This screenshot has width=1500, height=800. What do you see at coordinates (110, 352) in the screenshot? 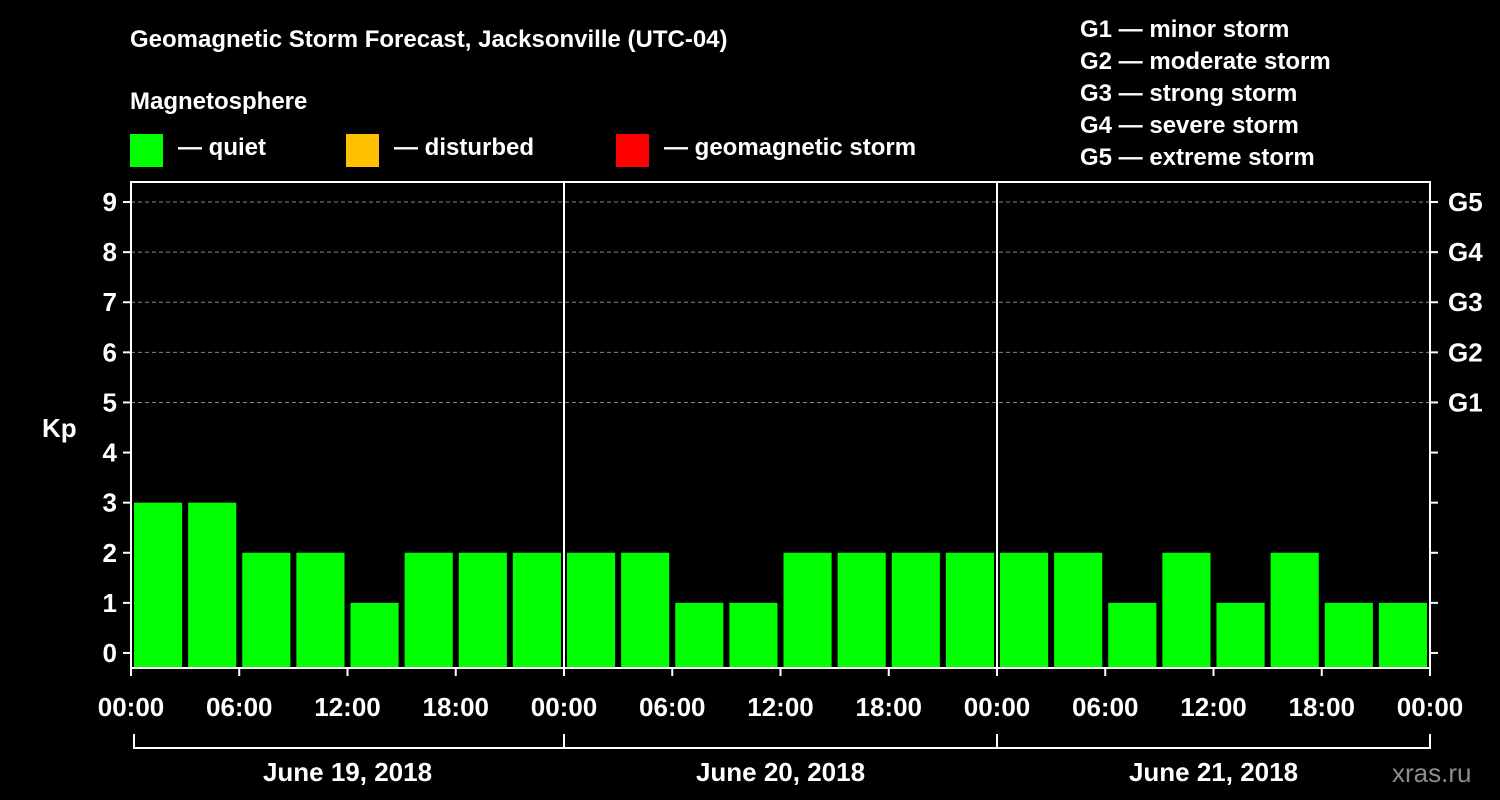
I see `y-tick-label: 6` at bounding box center [110, 352].